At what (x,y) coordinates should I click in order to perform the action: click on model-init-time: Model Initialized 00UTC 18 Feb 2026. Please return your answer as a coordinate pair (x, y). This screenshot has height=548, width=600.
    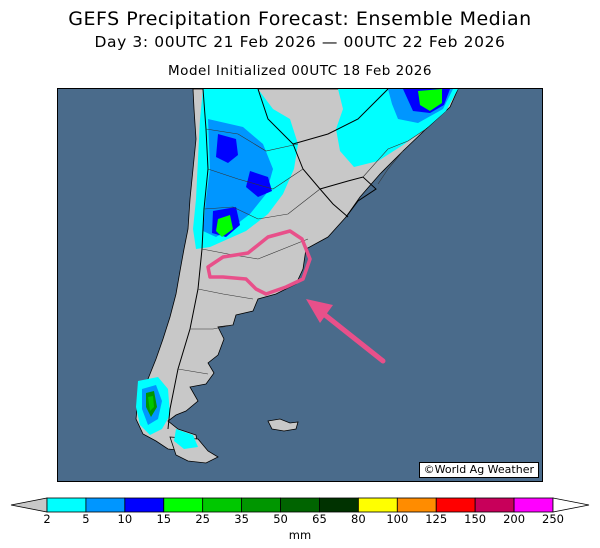
    Looking at the image, I should click on (300, 71).